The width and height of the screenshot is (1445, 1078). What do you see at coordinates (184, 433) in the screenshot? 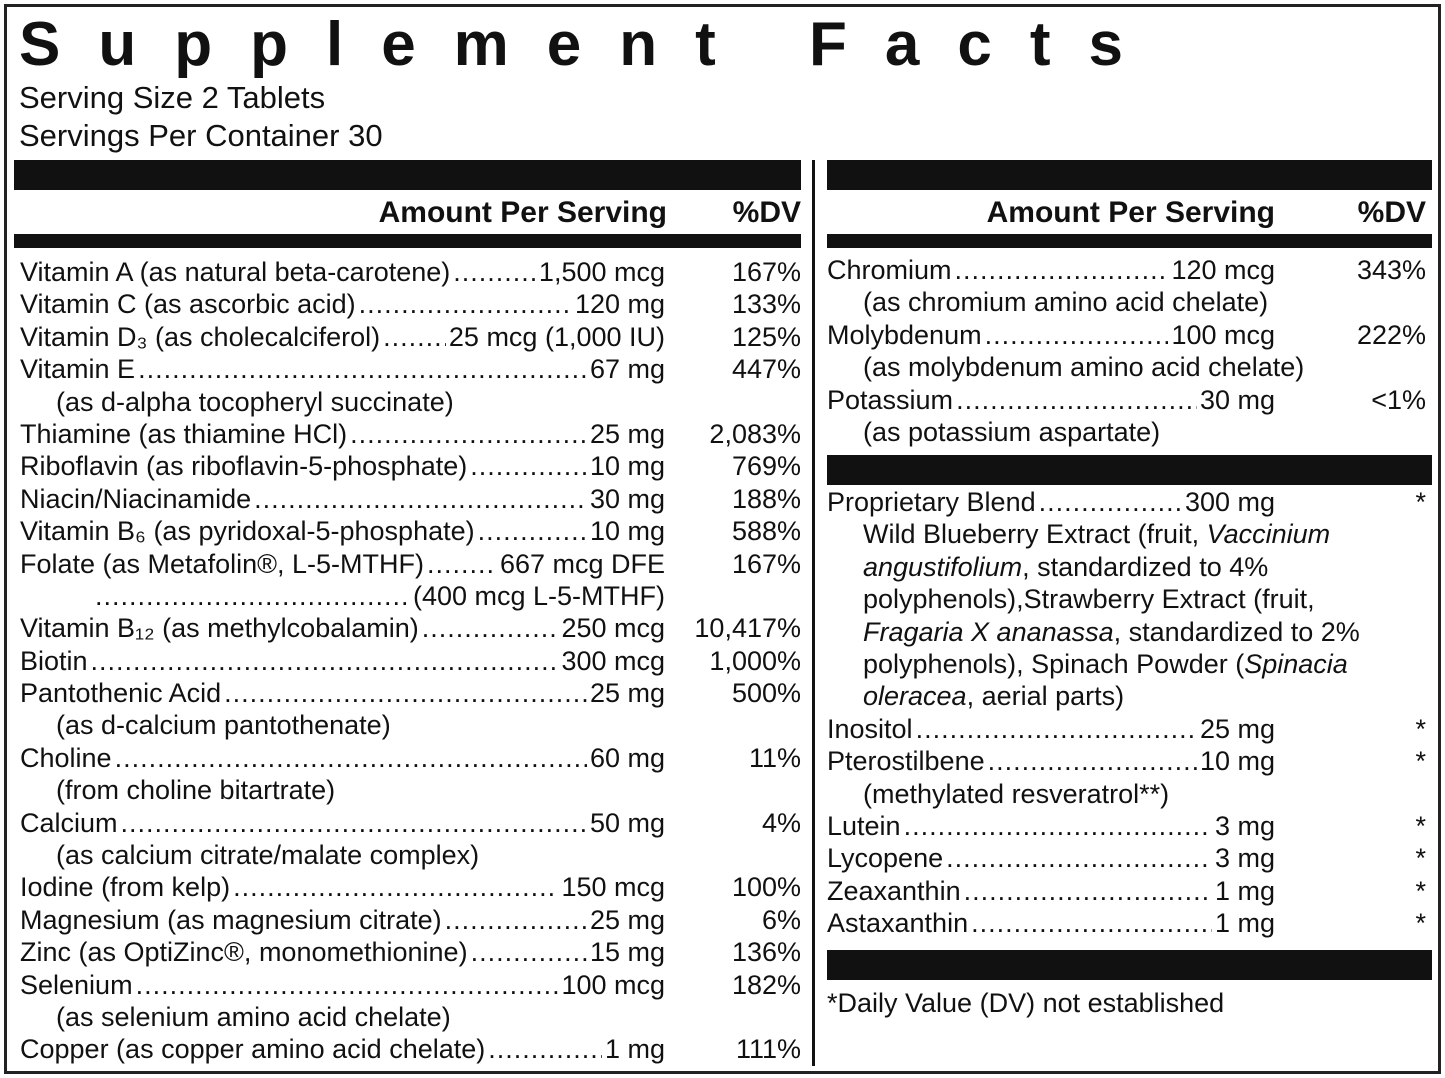
I see `ingredient-name: Thiamine (as thiamine HCl)` at bounding box center [184, 433].